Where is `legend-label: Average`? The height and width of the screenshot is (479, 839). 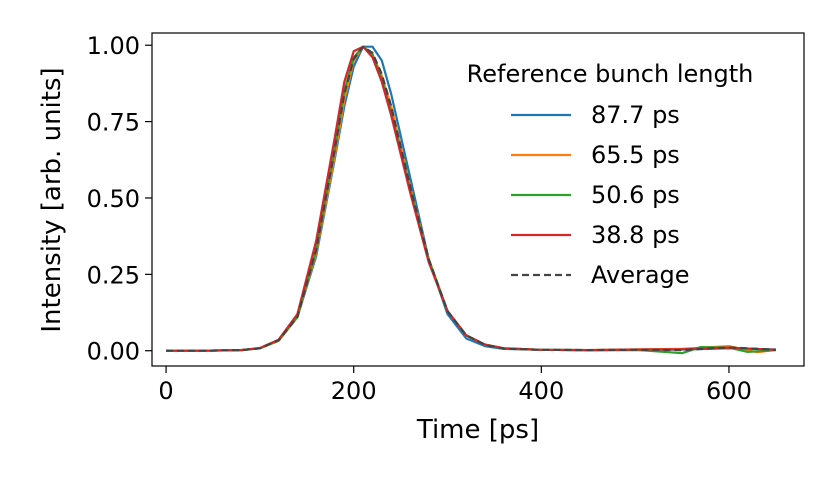
legend-label: Average is located at coordinates (640, 275).